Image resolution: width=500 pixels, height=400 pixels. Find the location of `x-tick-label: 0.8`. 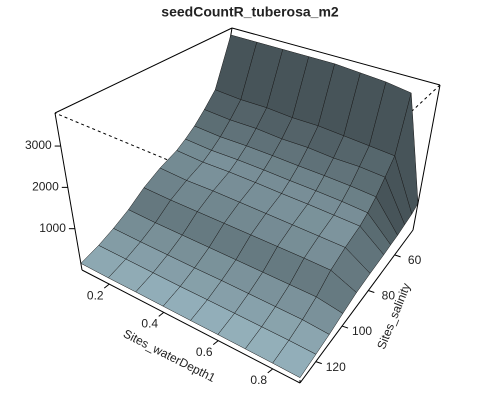

x-tick-label: 0.8 is located at coordinates (258, 380).